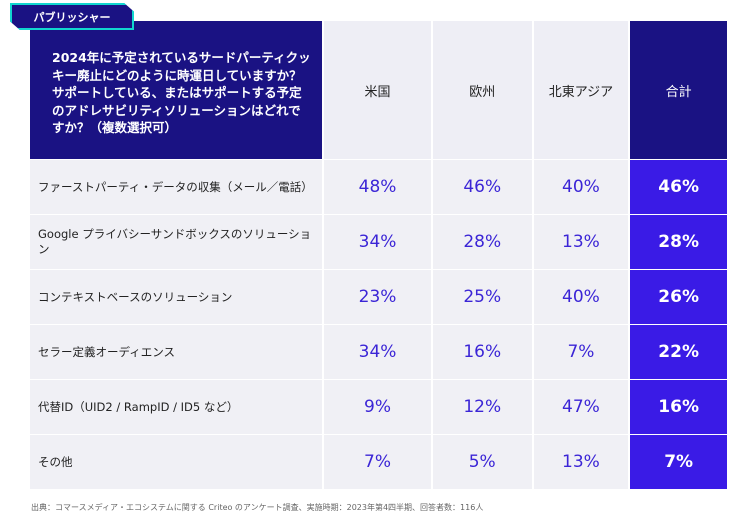 Image resolution: width=732 pixels, height=520 pixels. I want to click on row-label: 代替ID（UID2 / RampID / ID5 など）, so click(176, 407).